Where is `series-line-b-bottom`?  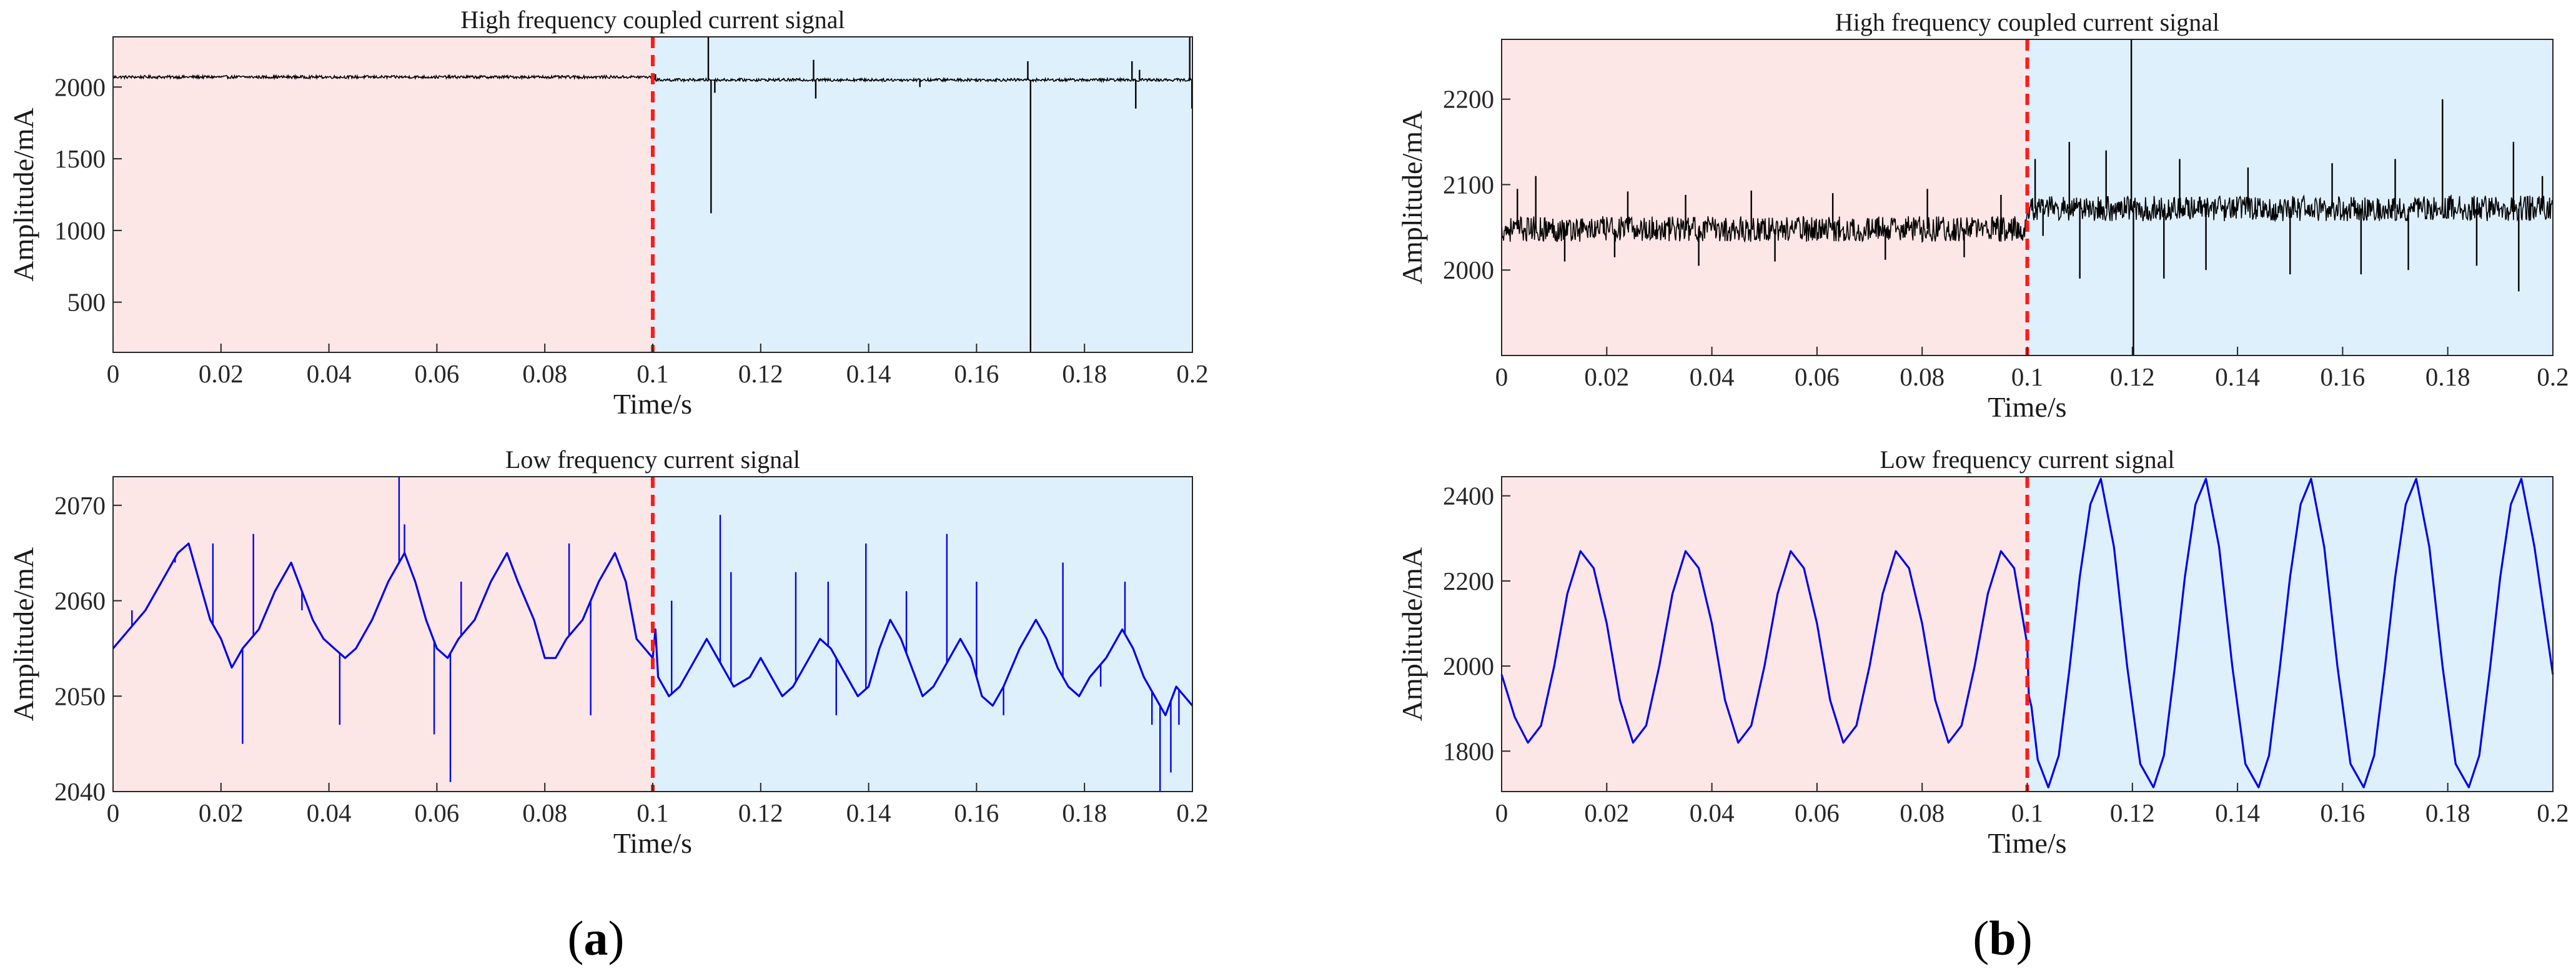
series-line-b-bottom is located at coordinates (2027, 632).